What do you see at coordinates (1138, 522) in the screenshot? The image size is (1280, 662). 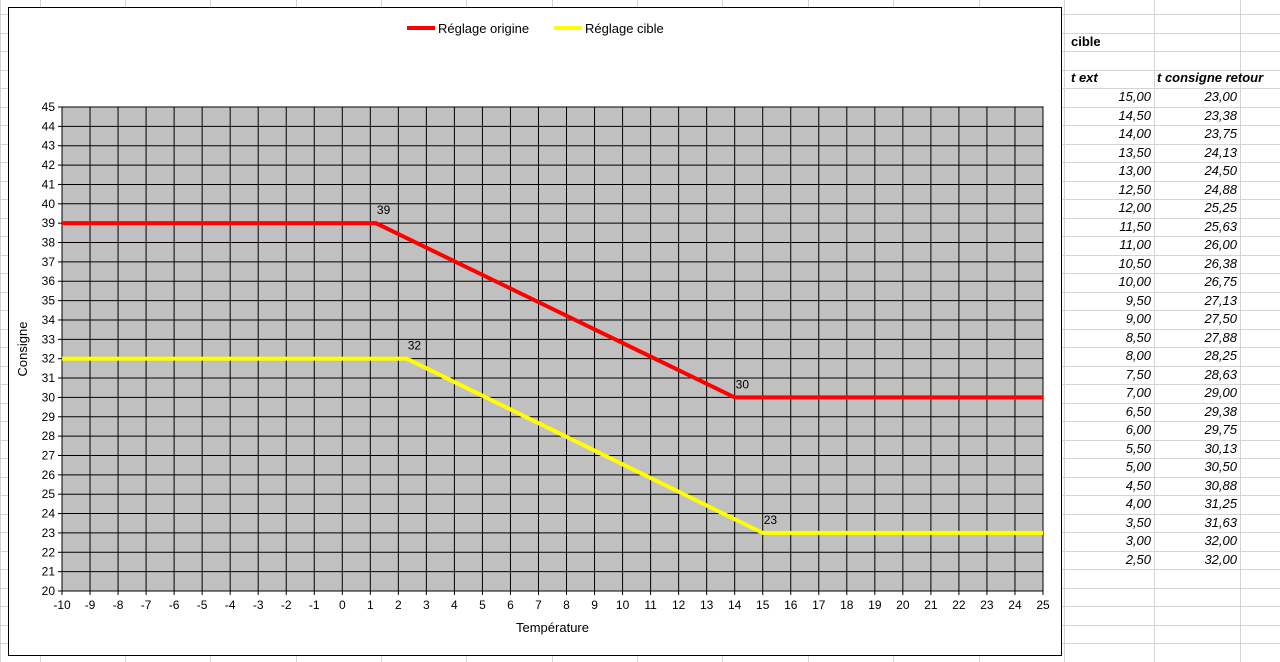 I see `cell-t-ext: 3,50` at bounding box center [1138, 522].